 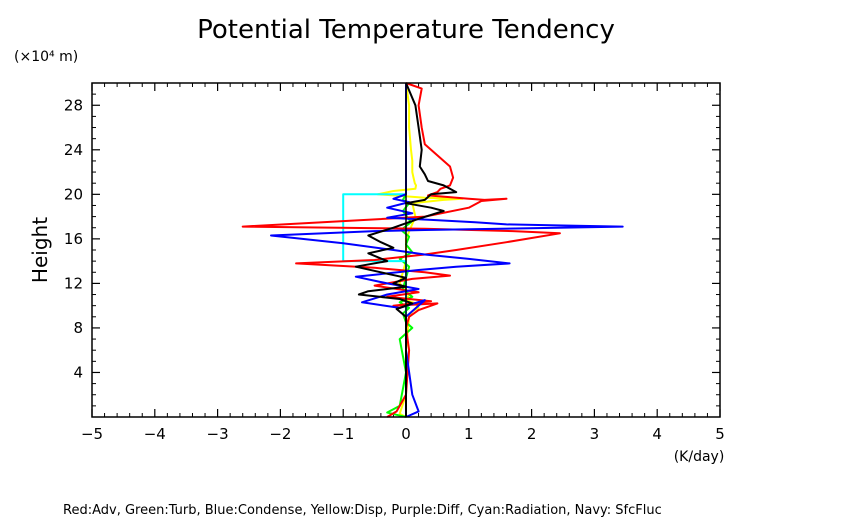 I want to click on x-tick-label: −5, so click(x=92, y=434).